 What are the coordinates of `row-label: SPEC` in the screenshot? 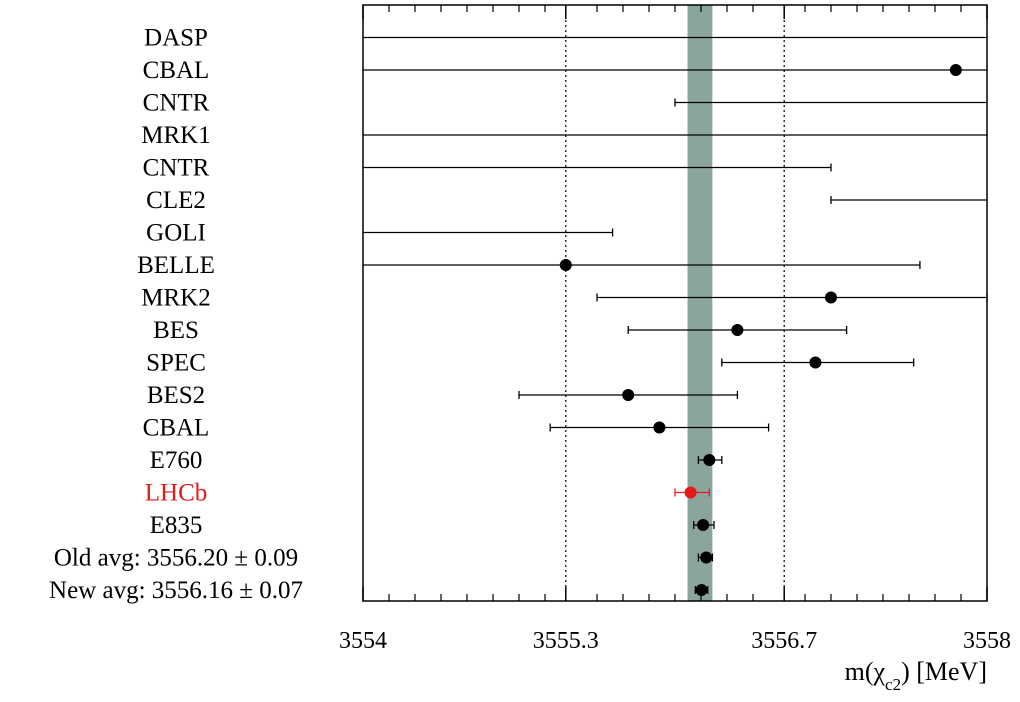 It's located at (176, 363).